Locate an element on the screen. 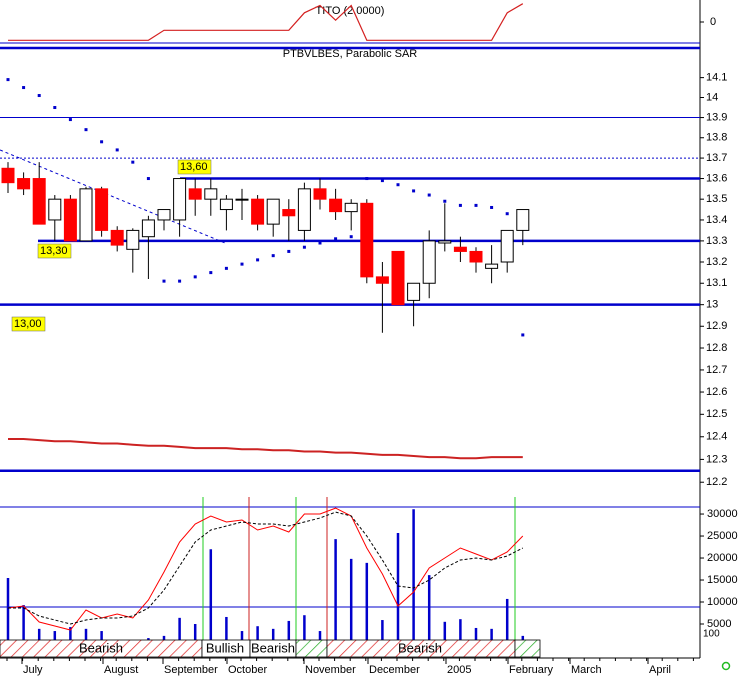 This screenshot has width=749, height=676. y-tick-label: 12.6 is located at coordinates (716, 392).